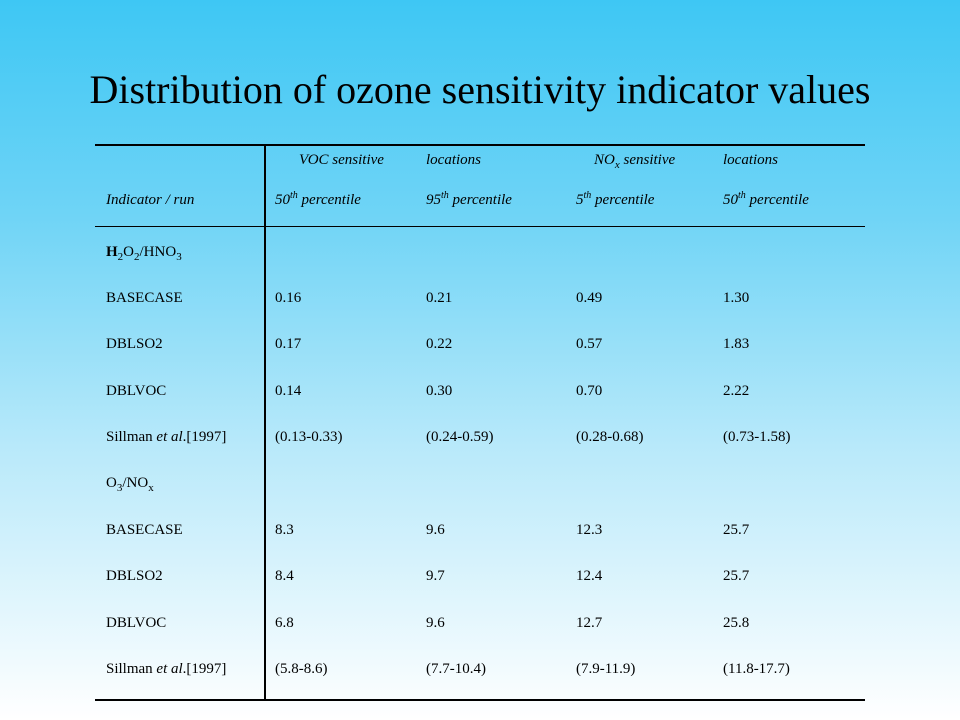 The width and height of the screenshot is (960, 720). Describe the element at coordinates (460, 437) in the screenshot. I see `table-cell: (0.24-0.59)` at that location.